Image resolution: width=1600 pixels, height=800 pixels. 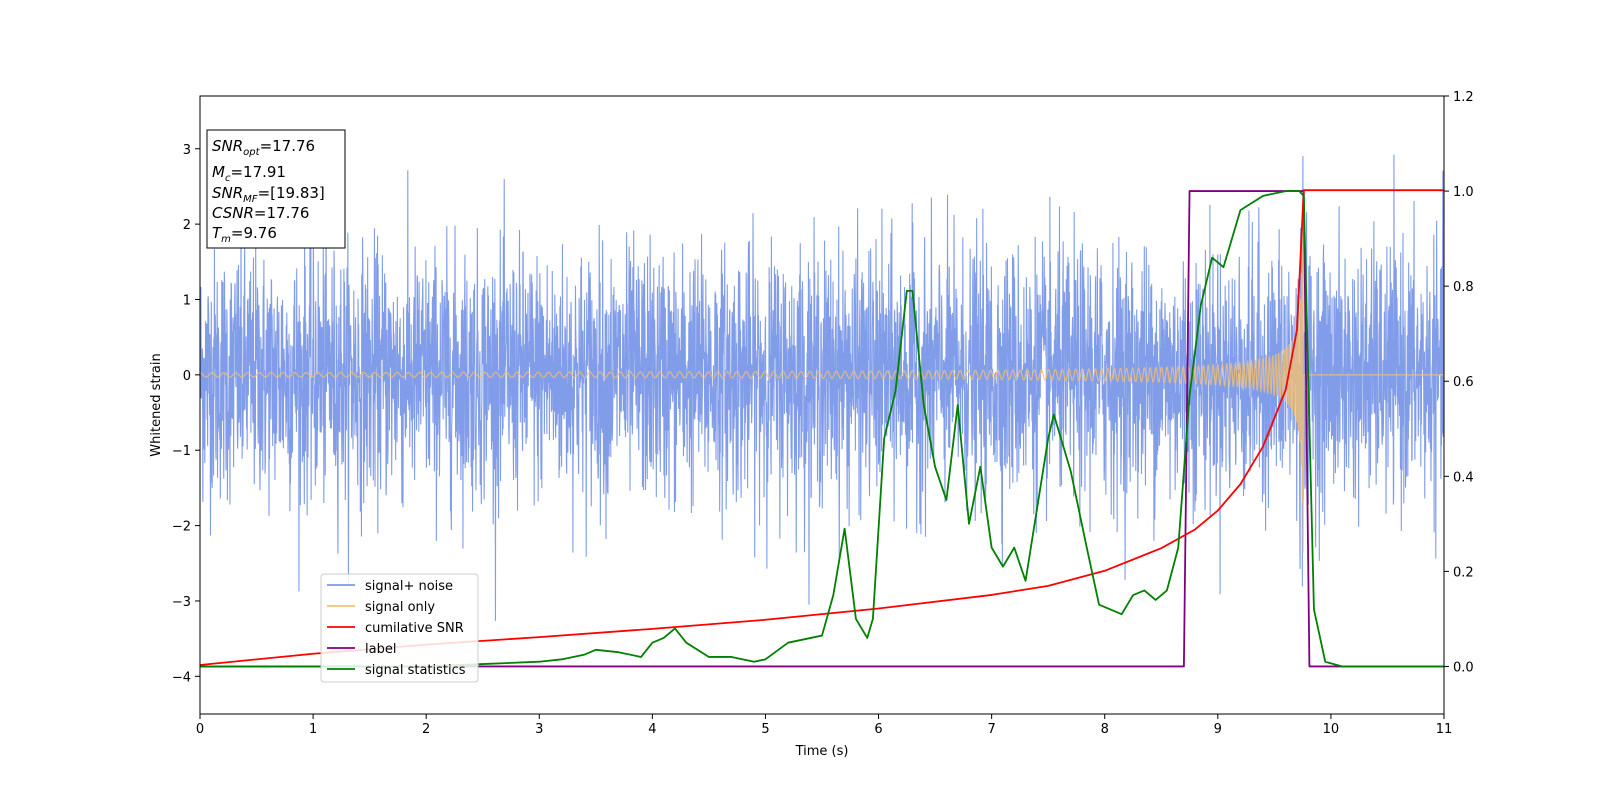 What do you see at coordinates (181, 527) in the screenshot?
I see `y-left-tick-label: −2` at bounding box center [181, 527].